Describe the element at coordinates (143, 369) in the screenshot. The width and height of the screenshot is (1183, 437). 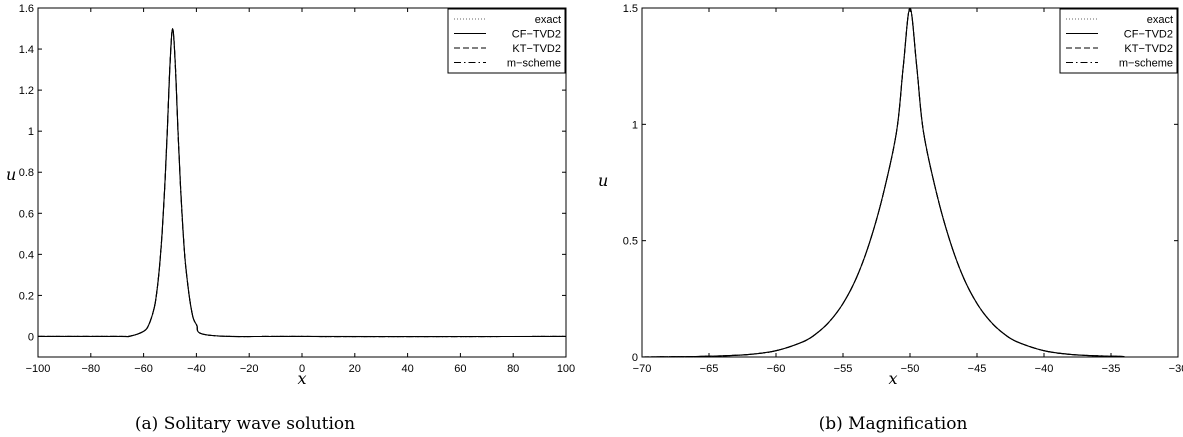
I see `panel-a-xtick-label: −60` at that location.